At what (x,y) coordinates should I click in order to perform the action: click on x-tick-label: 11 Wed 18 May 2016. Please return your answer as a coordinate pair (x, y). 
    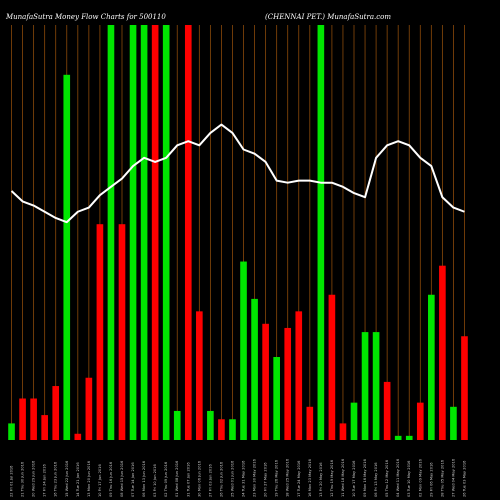
    Looking at the image, I should click on (343, 477).